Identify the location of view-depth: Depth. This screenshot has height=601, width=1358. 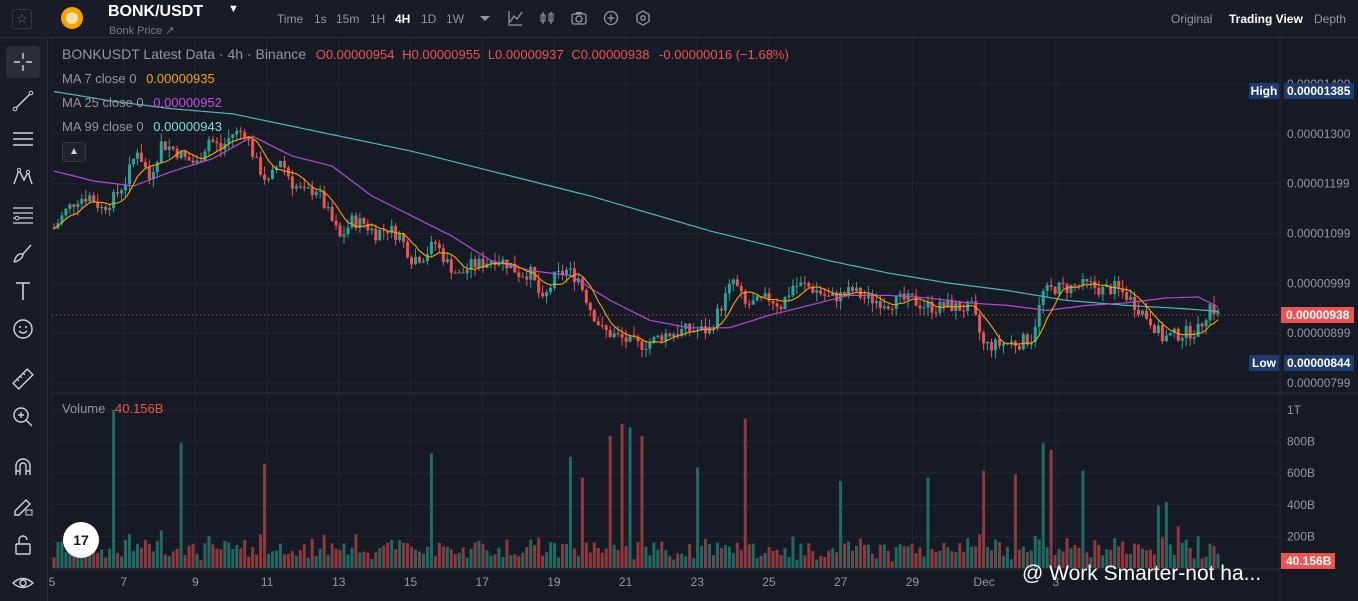
(1330, 19).